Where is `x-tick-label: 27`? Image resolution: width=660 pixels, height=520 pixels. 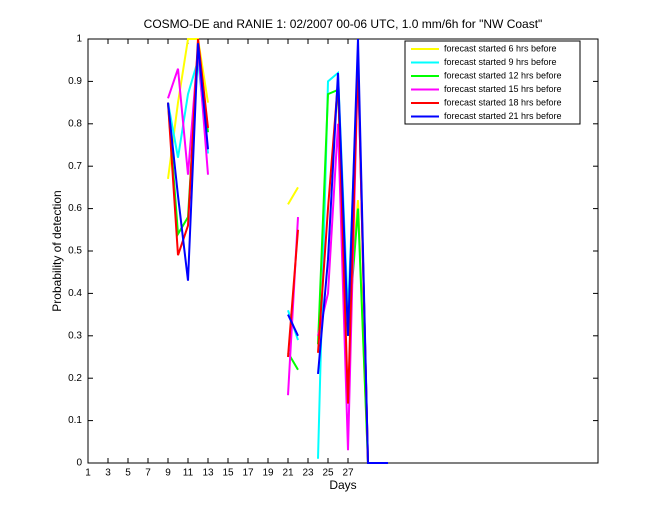 x-tick-label: 27 is located at coordinates (348, 473).